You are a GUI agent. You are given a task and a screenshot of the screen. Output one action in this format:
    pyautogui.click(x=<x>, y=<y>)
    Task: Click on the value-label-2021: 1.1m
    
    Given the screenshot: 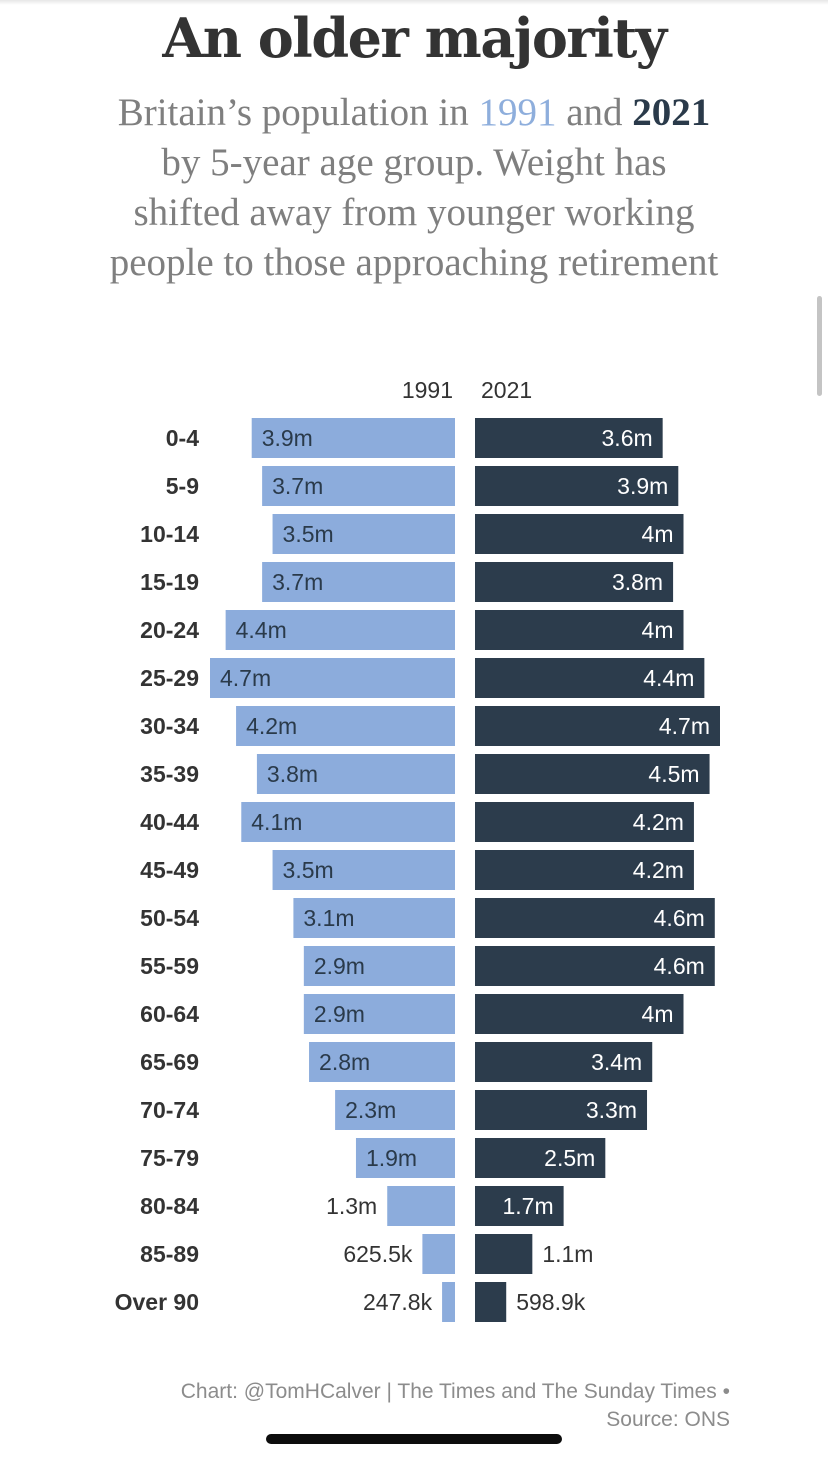 What is the action you would take?
    pyautogui.click(x=567, y=1254)
    